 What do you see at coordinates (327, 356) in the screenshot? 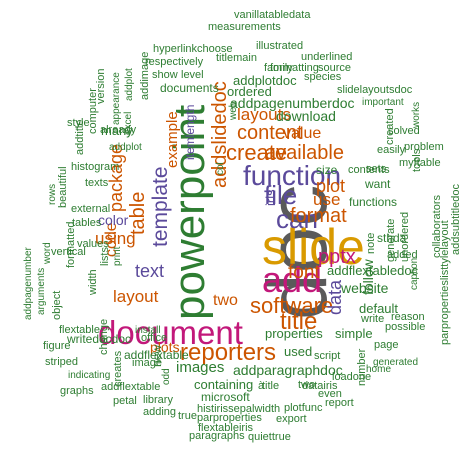
I see `cloud-word: script` at bounding box center [327, 356].